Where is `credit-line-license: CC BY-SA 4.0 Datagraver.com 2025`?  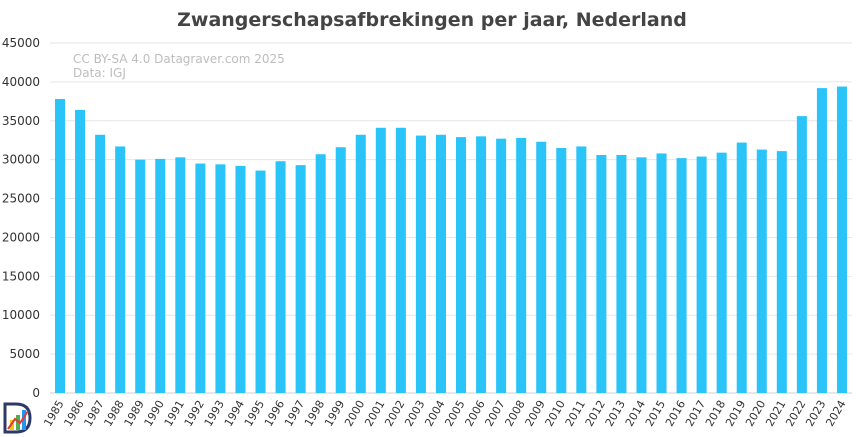 credit-line-license: CC BY-SA 4.0 Datagraver.com 2025 is located at coordinates (179, 59).